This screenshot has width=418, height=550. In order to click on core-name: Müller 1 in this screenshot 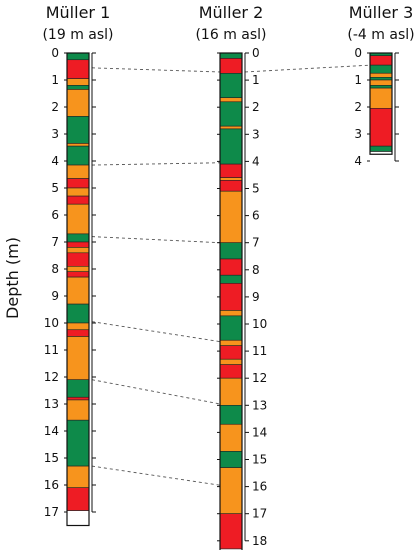, I will do `click(78, 12)`.